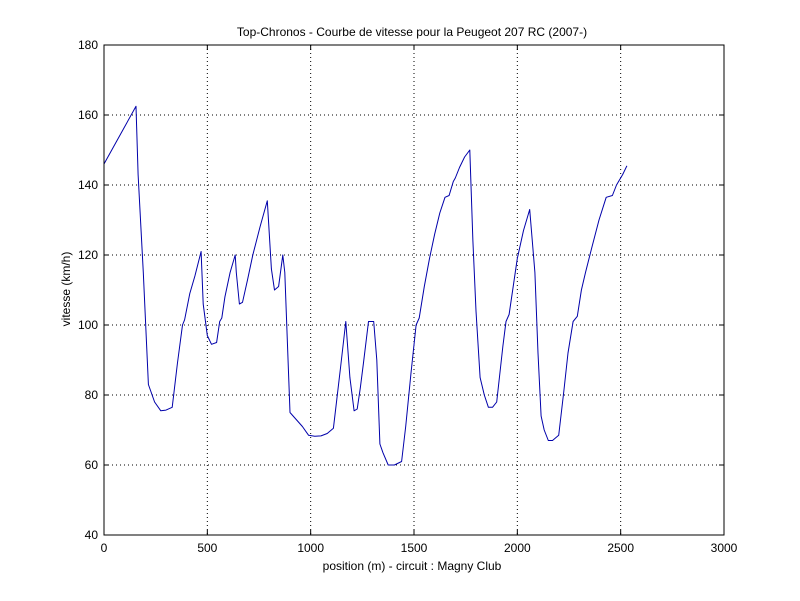 The height and width of the screenshot is (601, 800). What do you see at coordinates (310, 548) in the screenshot?
I see `x-tick-label: 1000` at bounding box center [310, 548].